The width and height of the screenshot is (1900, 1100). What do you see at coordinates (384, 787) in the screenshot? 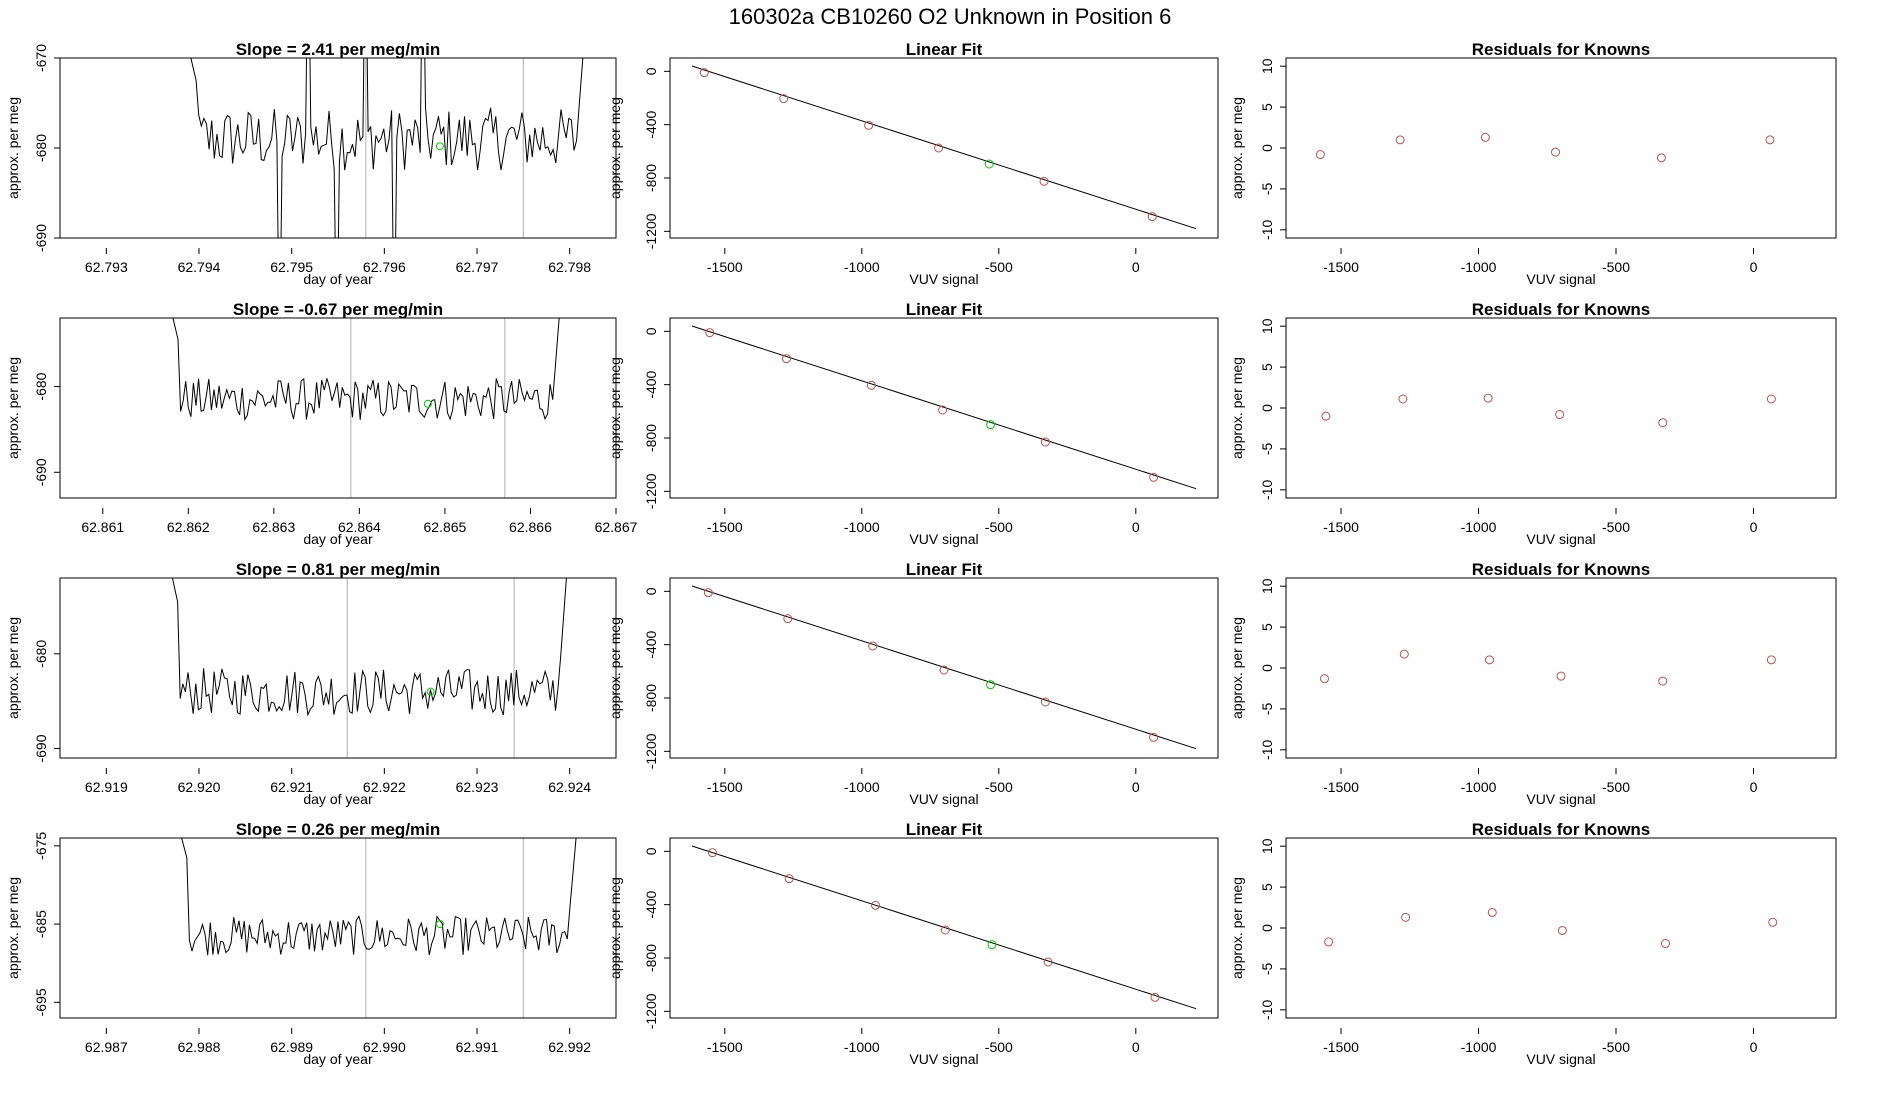
I see `time-plot-xtick-label: 62.922` at bounding box center [384, 787].